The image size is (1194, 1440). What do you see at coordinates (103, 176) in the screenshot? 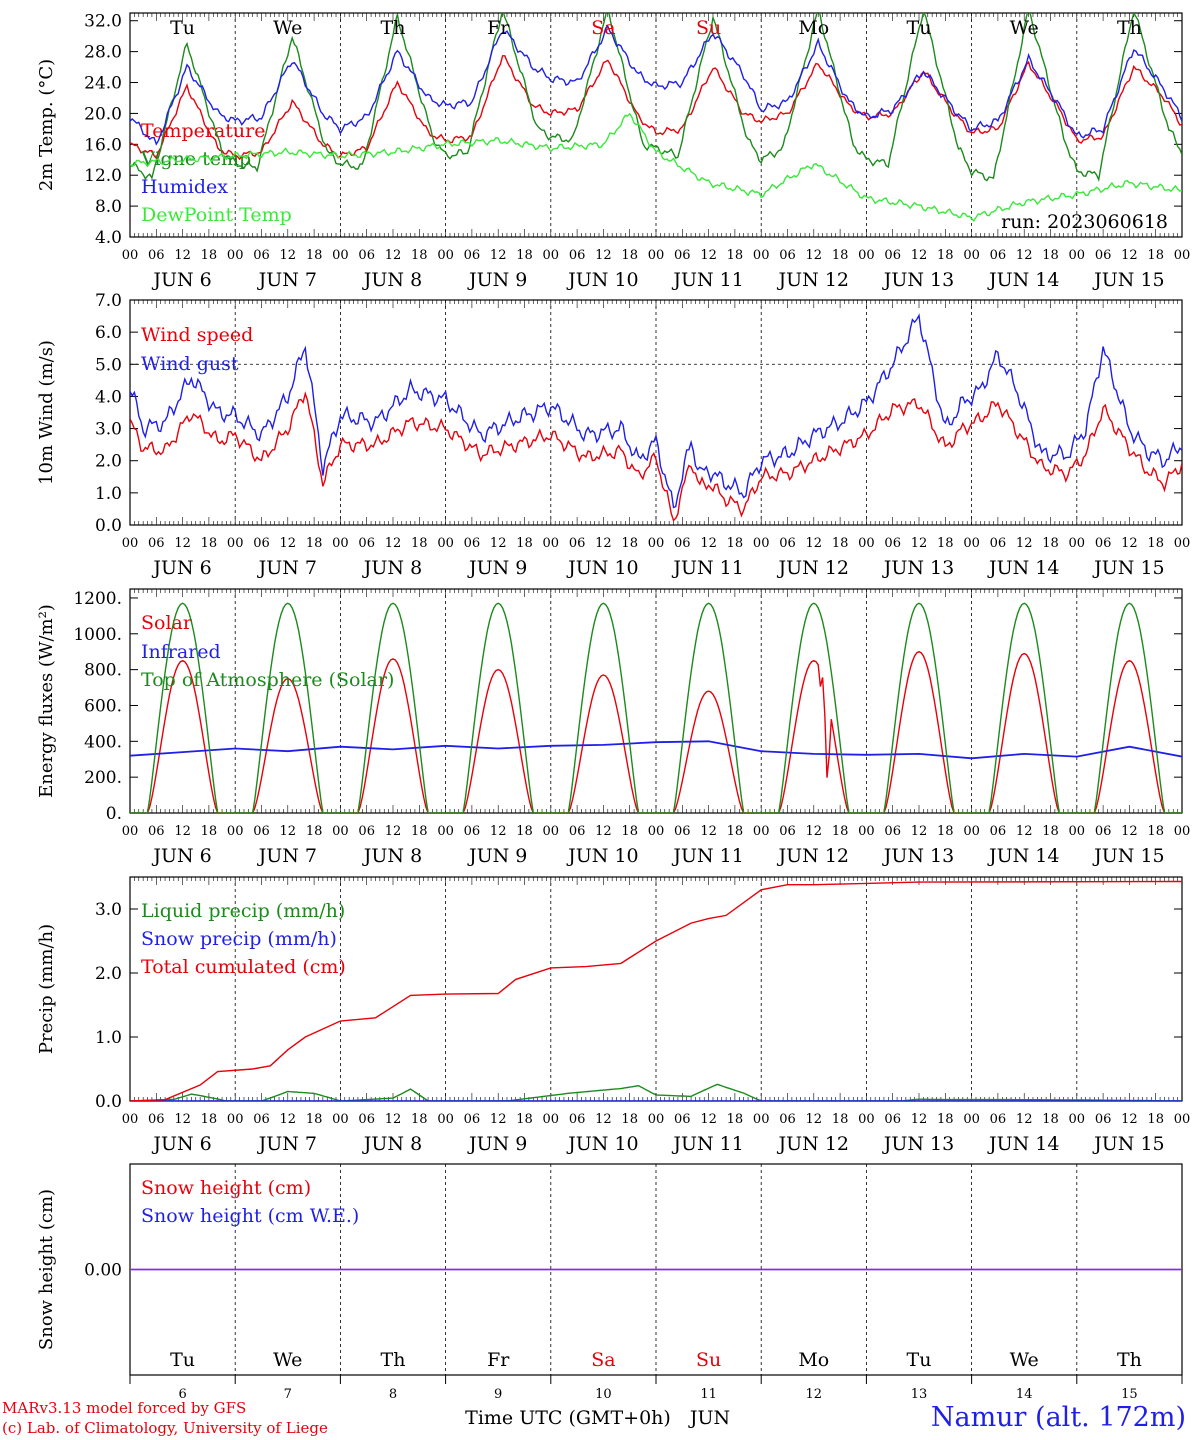
I see `y-tick-label: 12.0` at bounding box center [103, 176].